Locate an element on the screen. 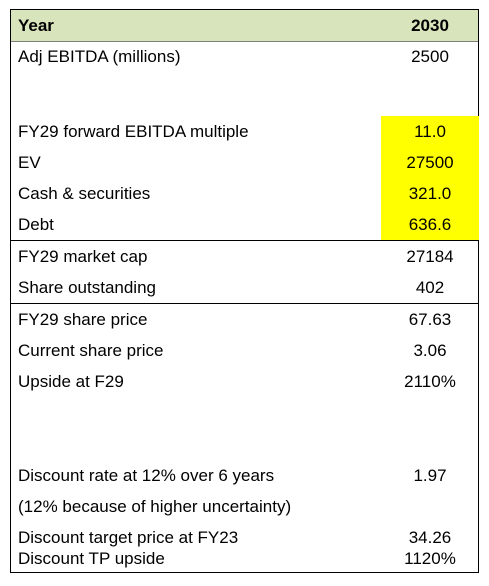 The image size is (489, 586). row-label: Discount target price at FY23 is located at coordinates (128, 537).